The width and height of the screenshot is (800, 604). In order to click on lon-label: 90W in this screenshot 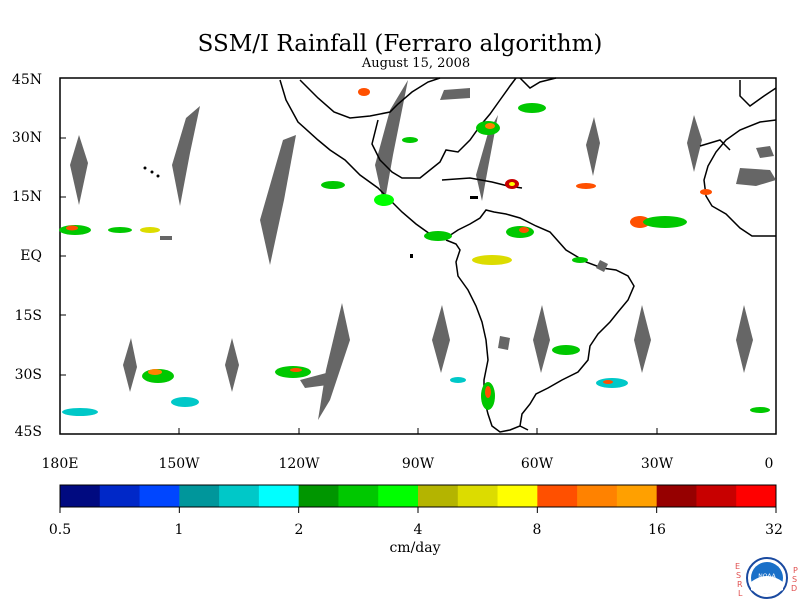, I will do `click(418, 464)`.